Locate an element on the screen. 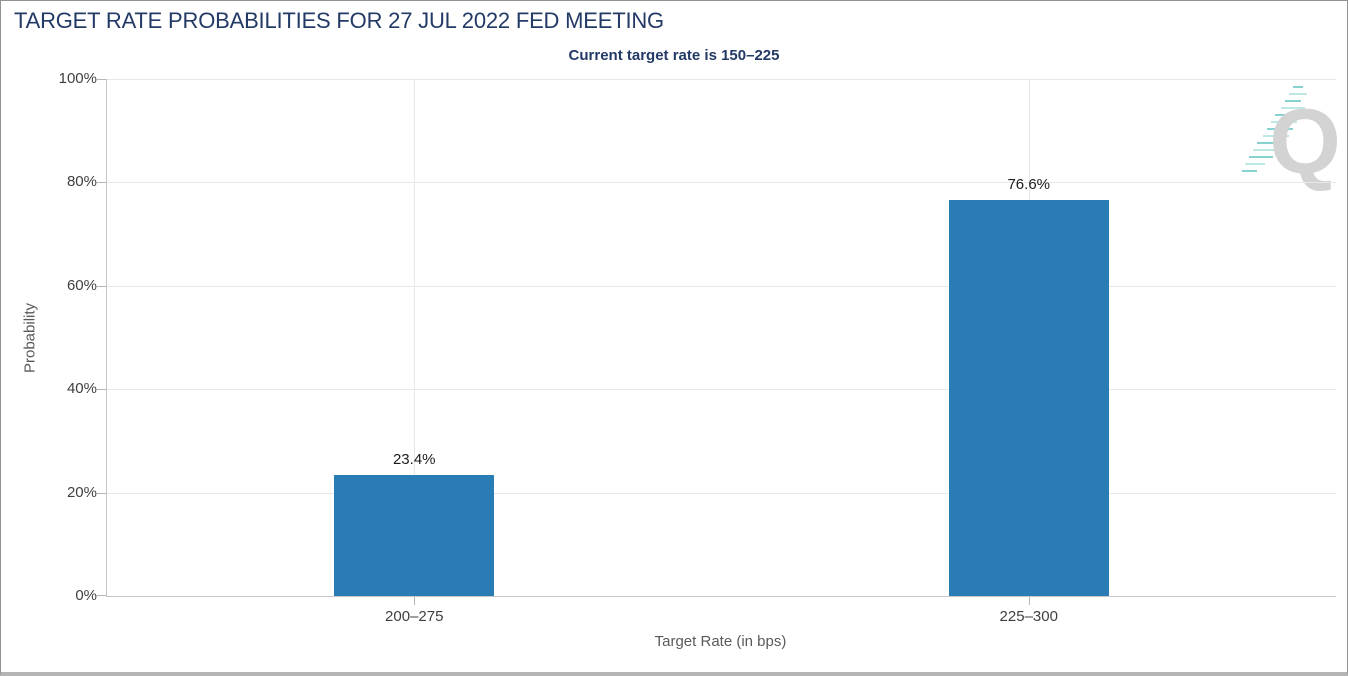 The height and width of the screenshot is (676, 1348). chart-subtitle: Current target rate is 150–225 is located at coordinates (674, 55).